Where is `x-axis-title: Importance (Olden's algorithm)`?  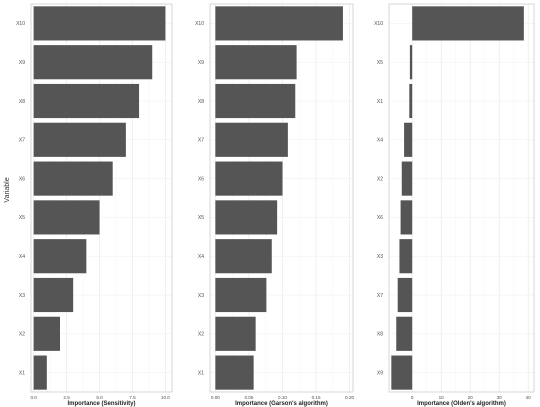 x-axis-title: Importance (Olden's algorithm) is located at coordinates (461, 404).